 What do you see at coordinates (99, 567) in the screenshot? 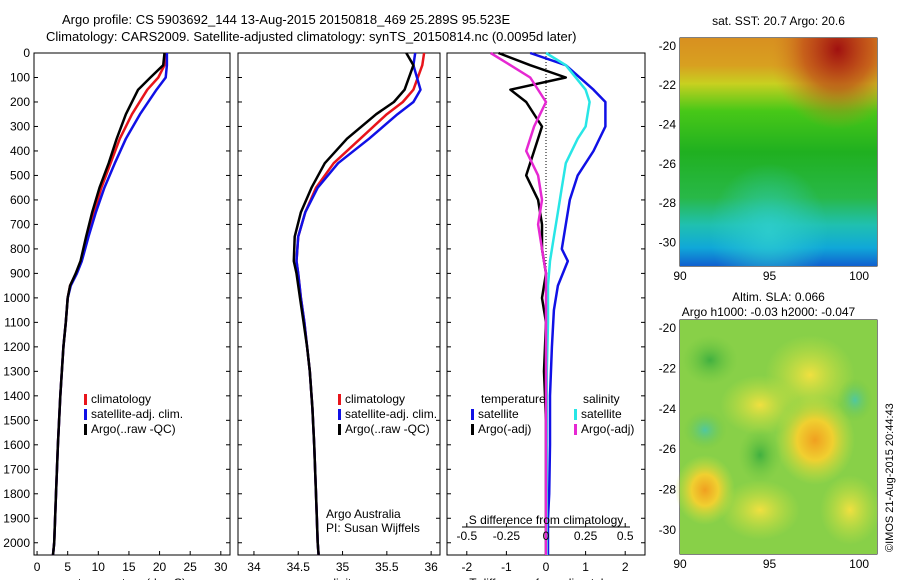
I see `x-tick-label: 10` at bounding box center [99, 567].